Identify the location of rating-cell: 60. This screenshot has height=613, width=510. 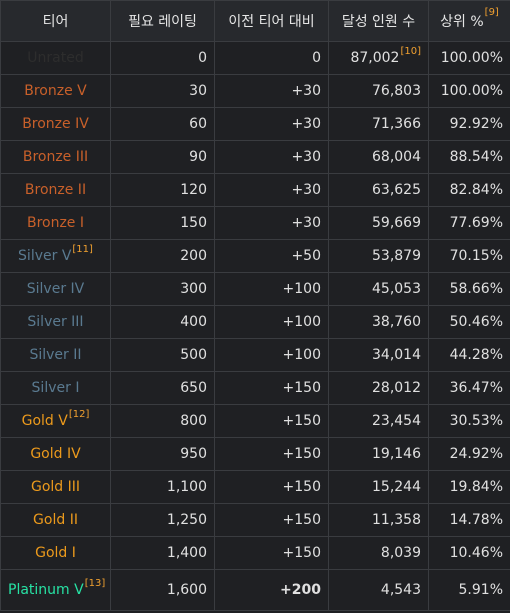
(162, 124).